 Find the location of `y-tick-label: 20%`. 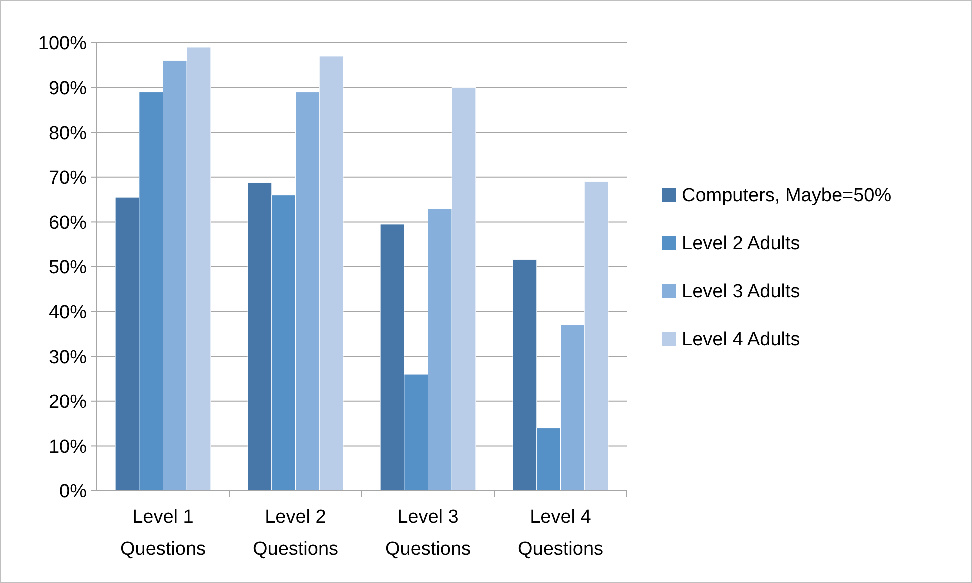

y-tick-label: 20% is located at coordinates (68, 403).